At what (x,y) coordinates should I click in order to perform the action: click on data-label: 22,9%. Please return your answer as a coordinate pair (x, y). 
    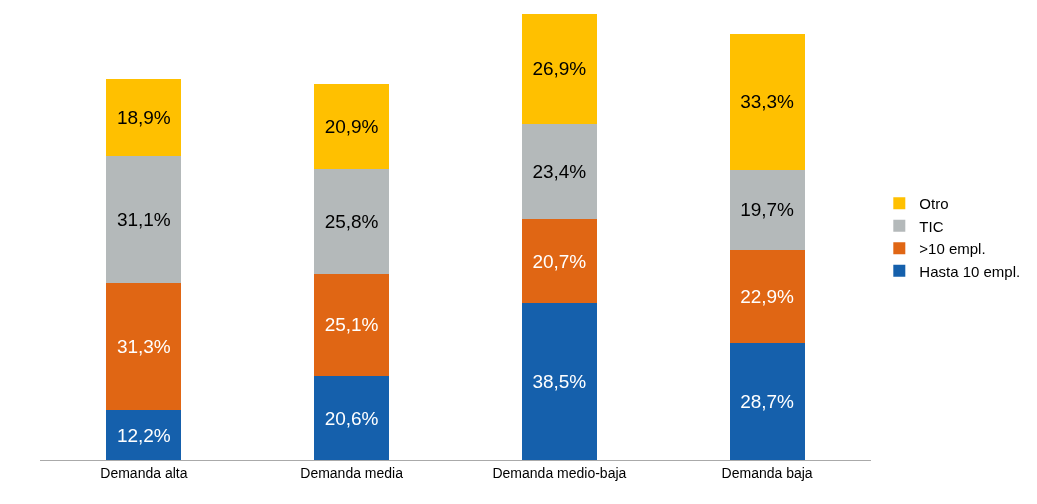
    Looking at the image, I should click on (767, 296).